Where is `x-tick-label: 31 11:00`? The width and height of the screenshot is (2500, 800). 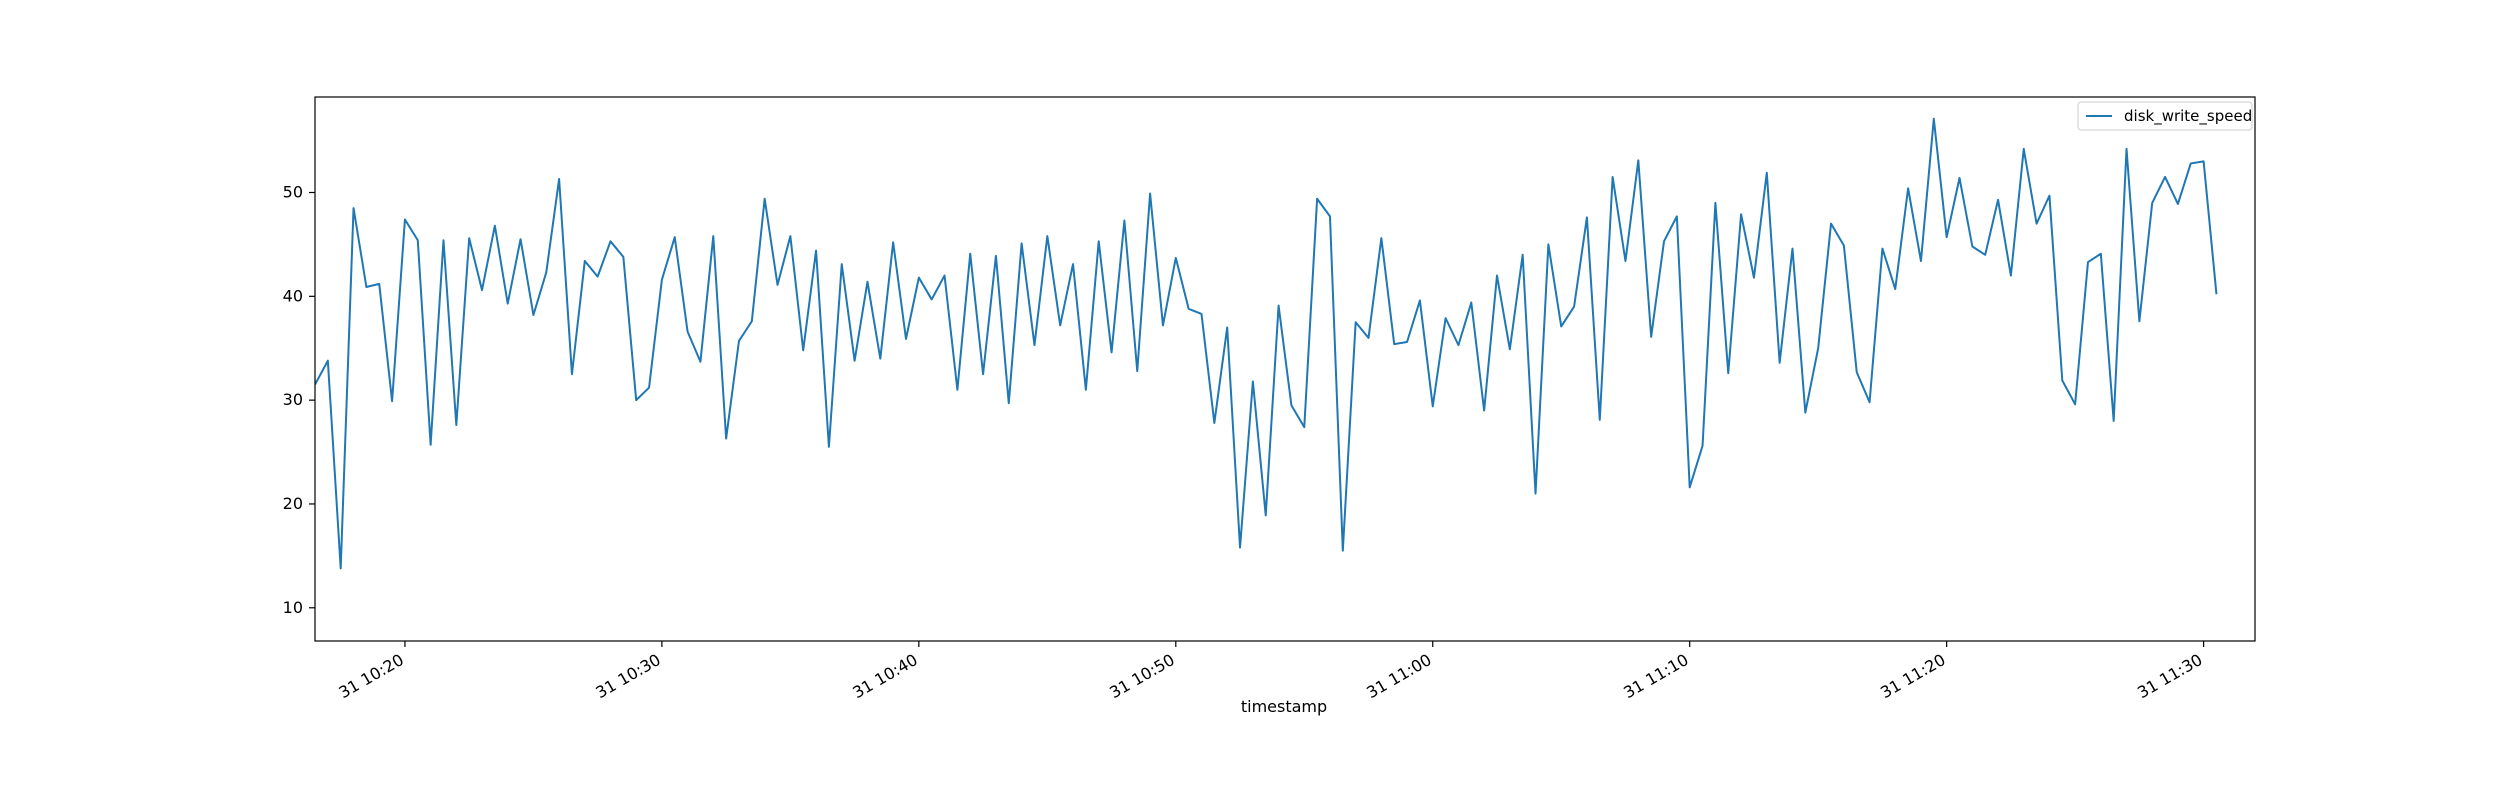
x-tick-label: 31 11:00 is located at coordinates (1398, 676).